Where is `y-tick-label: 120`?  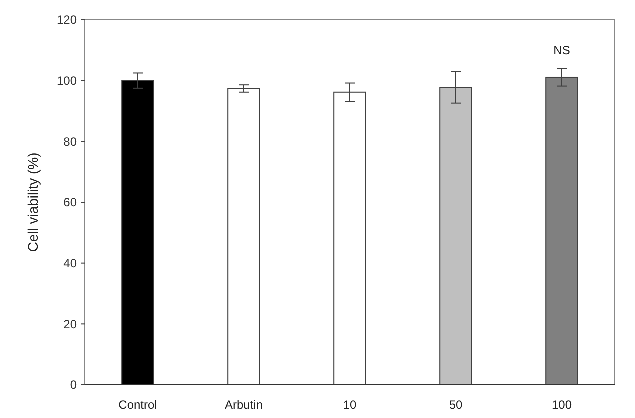 y-tick-label: 120 is located at coordinates (67, 20).